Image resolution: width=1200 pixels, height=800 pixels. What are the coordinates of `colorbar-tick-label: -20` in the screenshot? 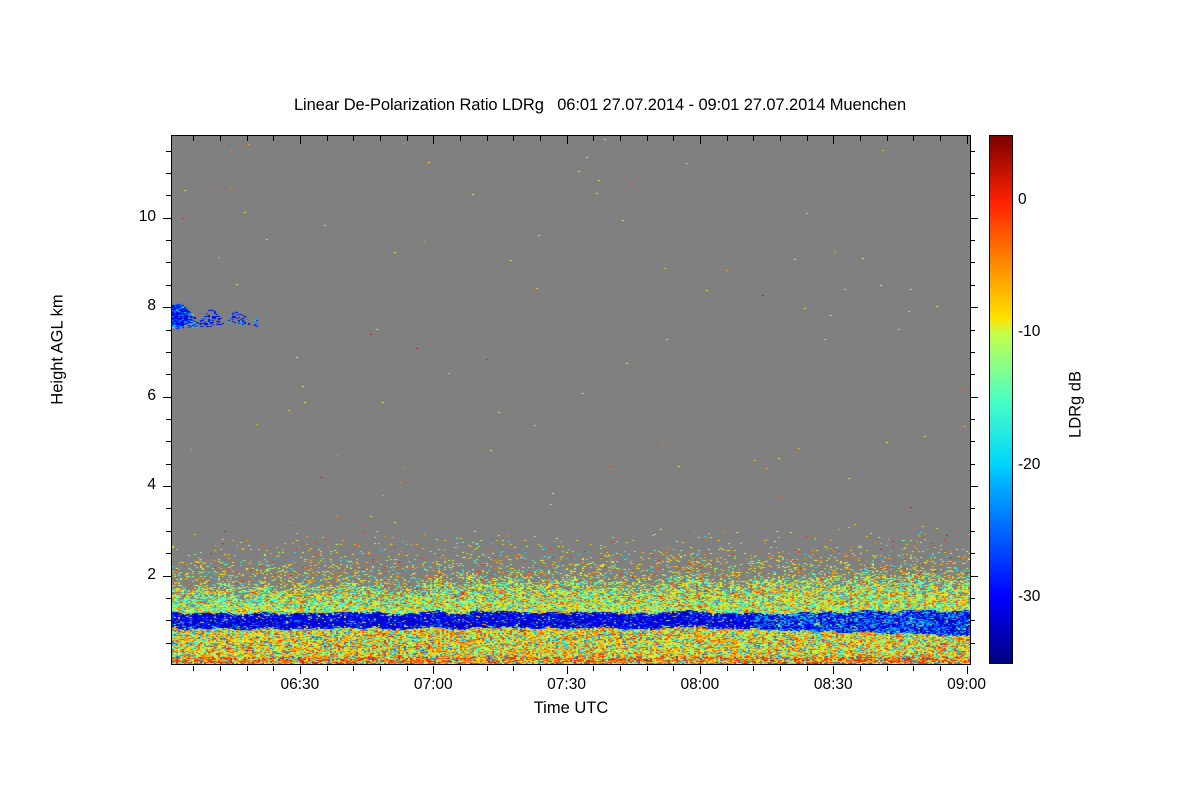 It's located at (1029, 464).